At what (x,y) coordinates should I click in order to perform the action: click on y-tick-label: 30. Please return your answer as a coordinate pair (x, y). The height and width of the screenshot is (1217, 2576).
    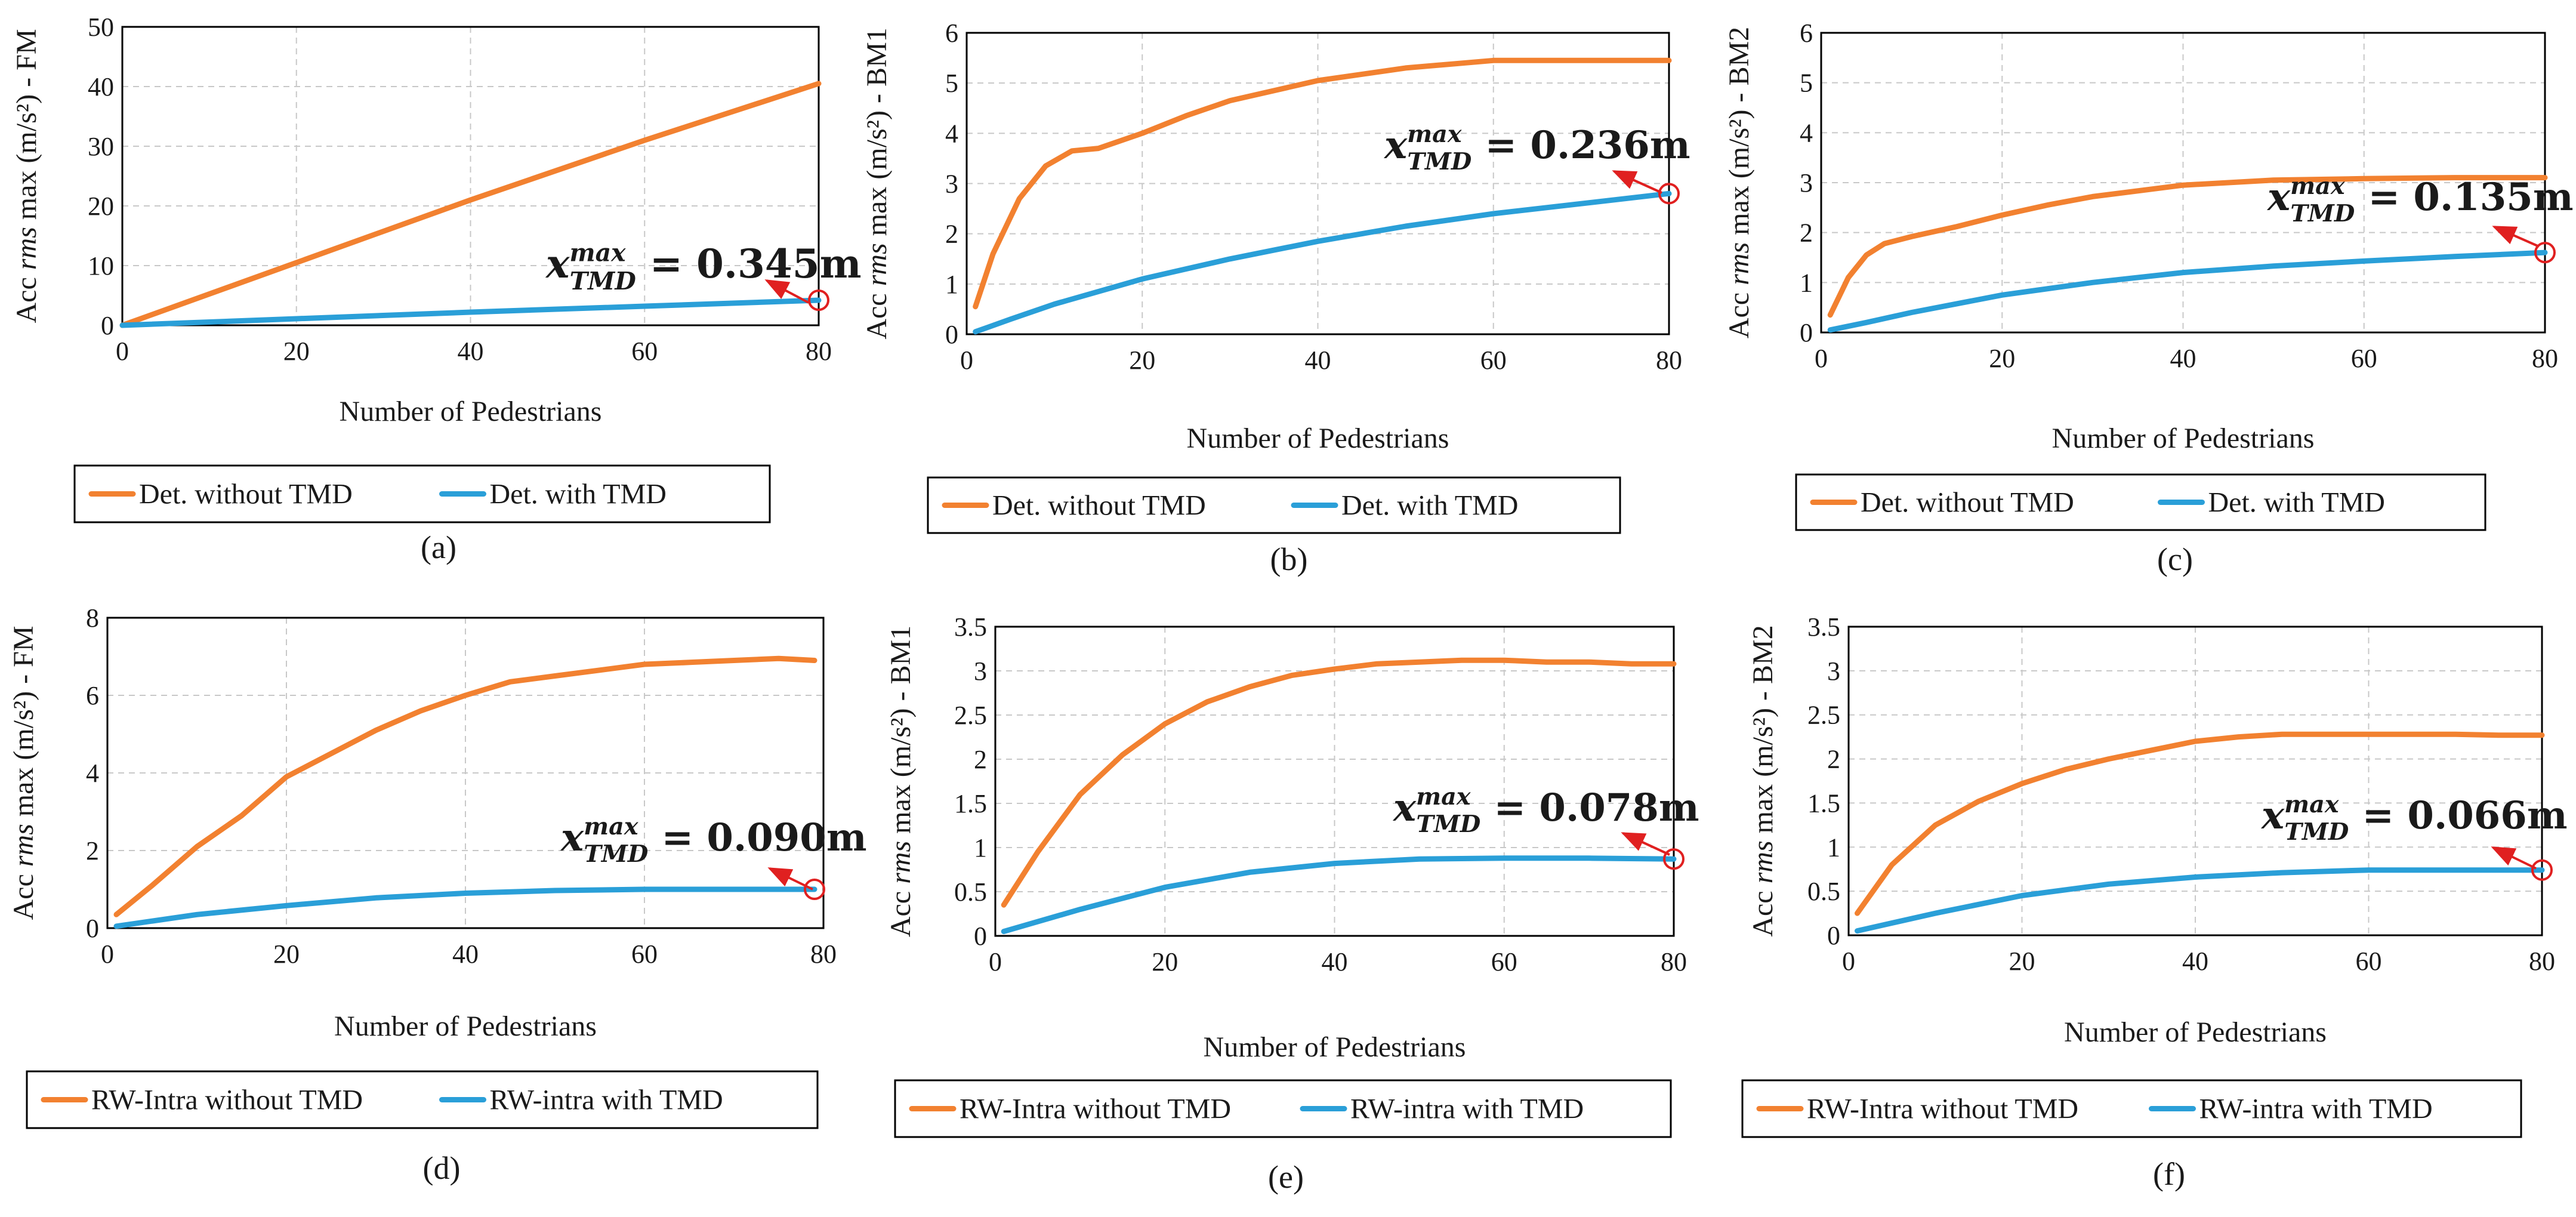
    Looking at the image, I should click on (101, 146).